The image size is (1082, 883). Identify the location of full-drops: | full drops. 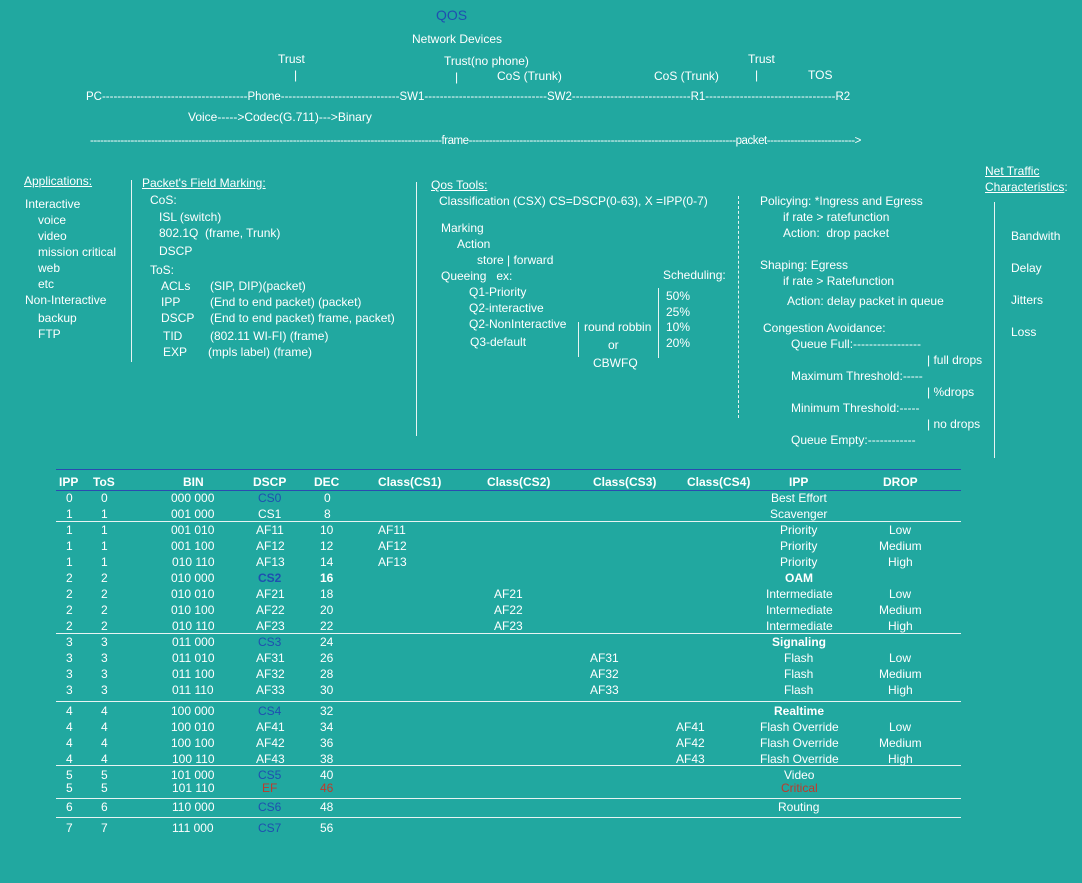
(955, 360).